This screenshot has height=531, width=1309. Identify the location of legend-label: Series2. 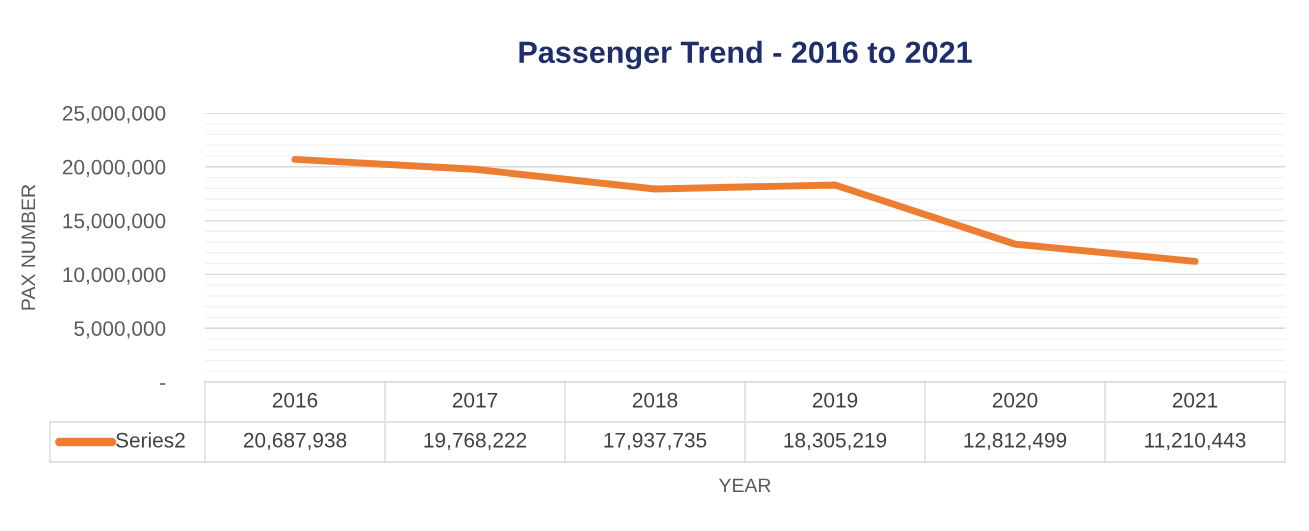
(150, 440).